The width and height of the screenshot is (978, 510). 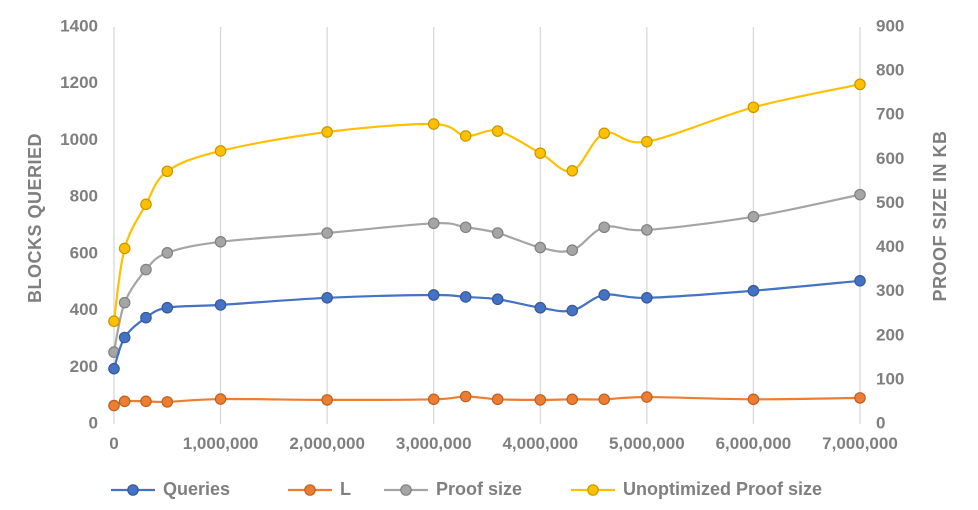 I want to click on y-tick-label: 800, so click(x=84, y=196).